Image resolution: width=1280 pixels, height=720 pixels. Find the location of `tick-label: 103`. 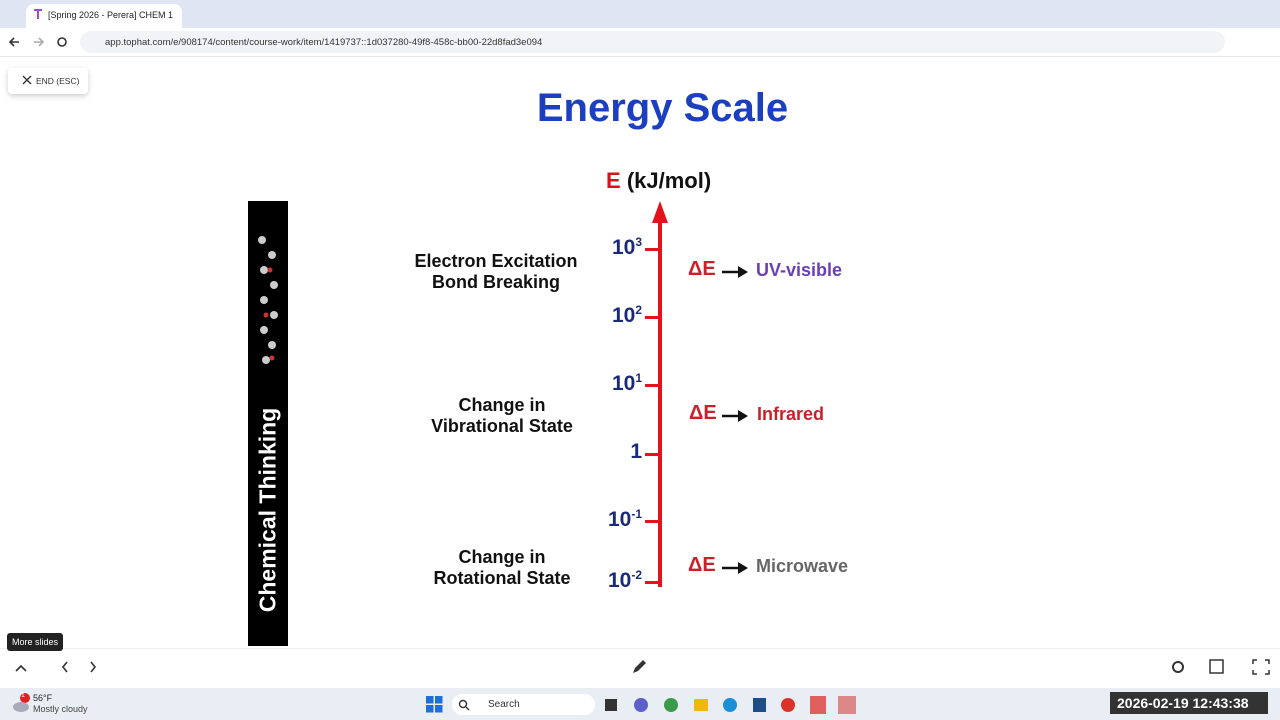

tick-label: 103 is located at coordinates (612, 247).